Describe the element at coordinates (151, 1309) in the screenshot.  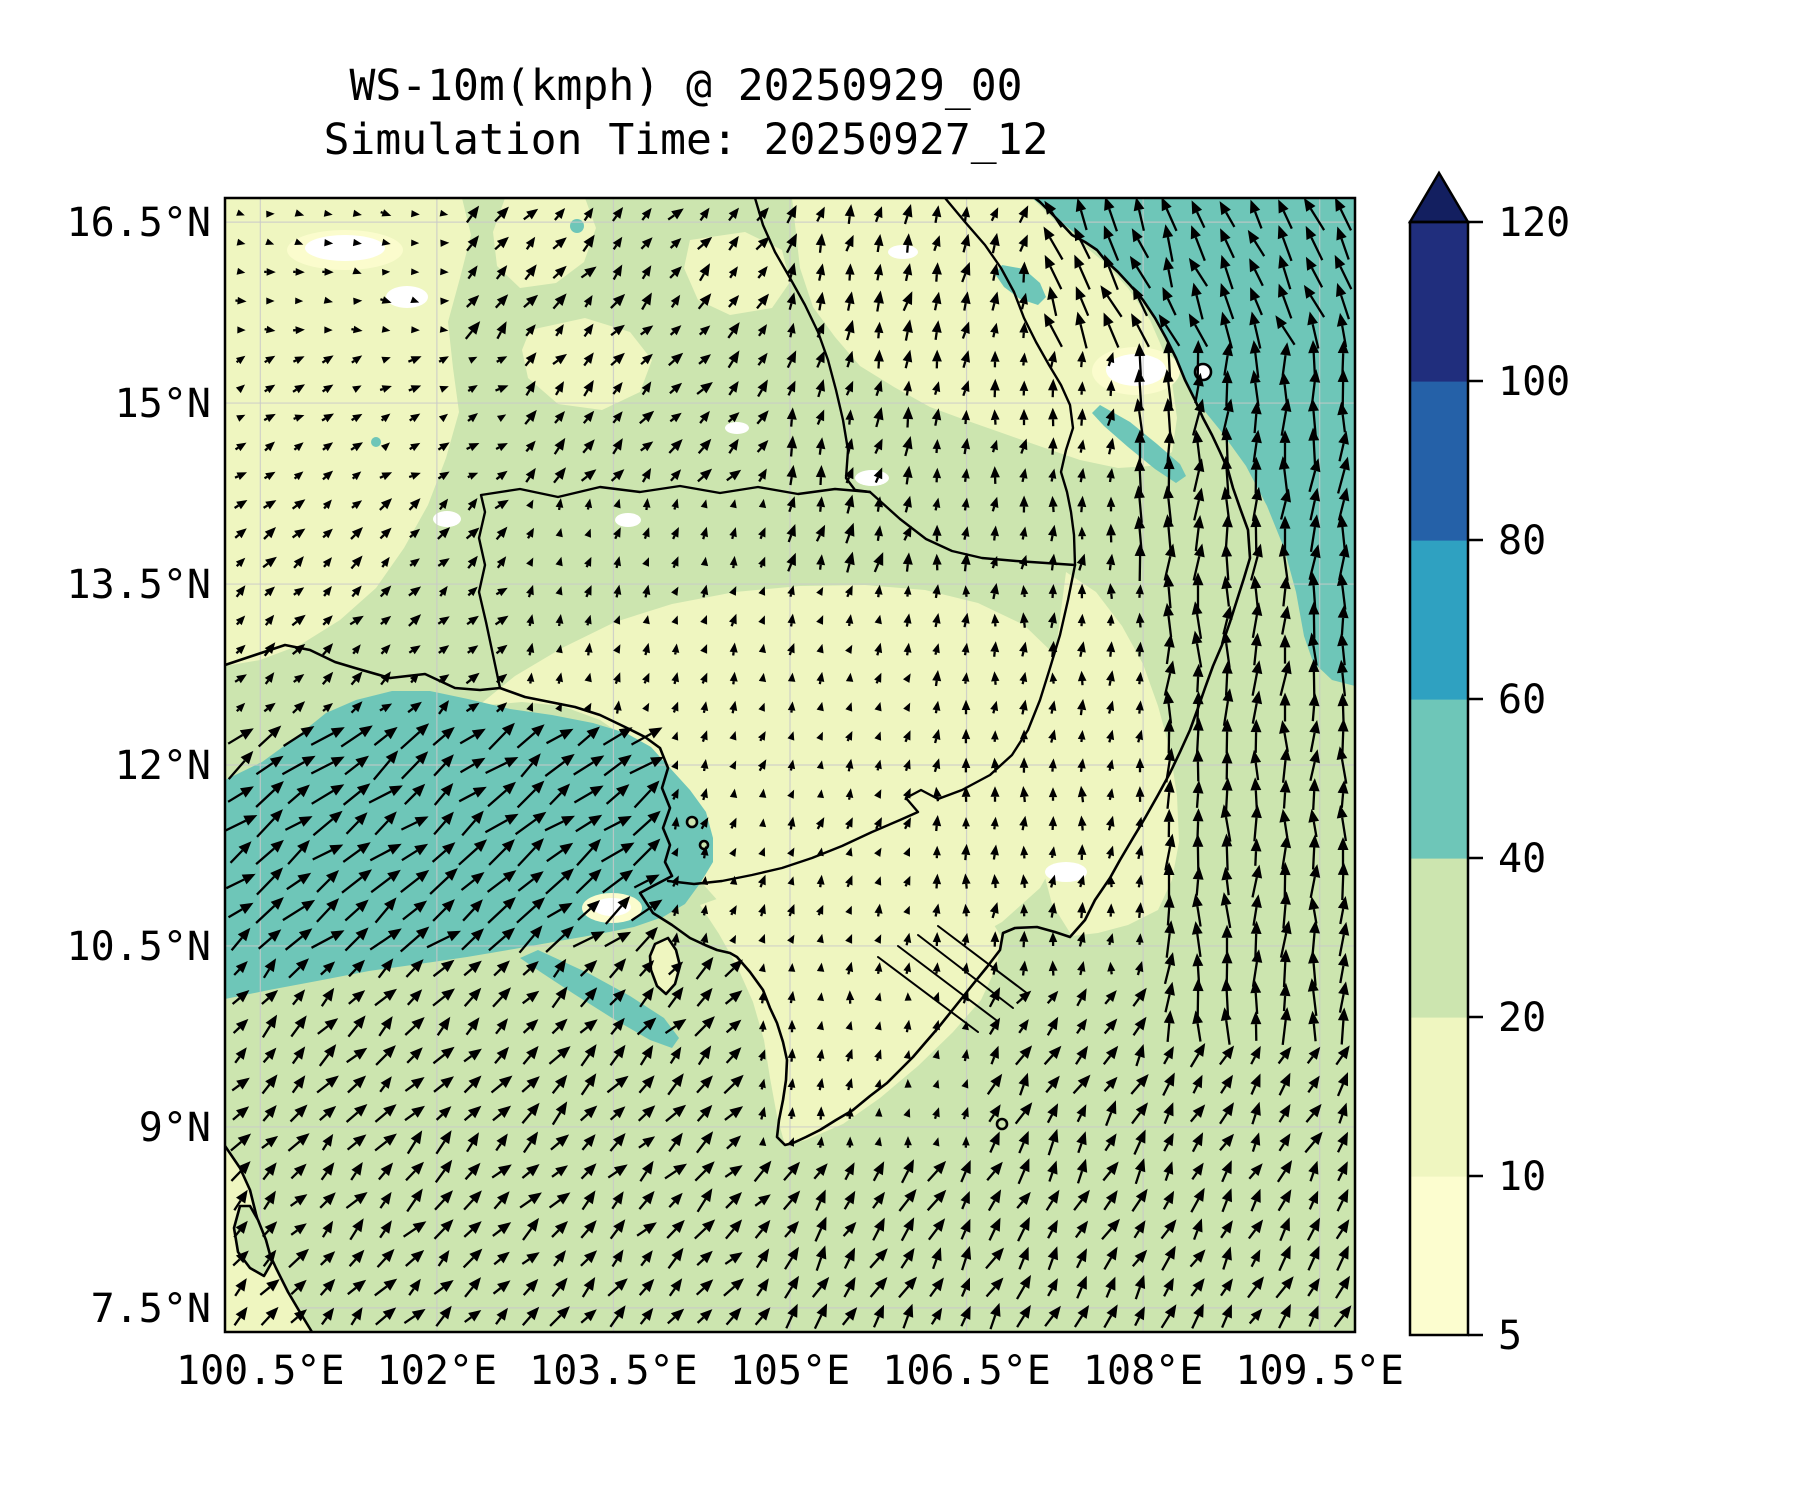
I see `y-tick-label: 7.5°N` at that location.